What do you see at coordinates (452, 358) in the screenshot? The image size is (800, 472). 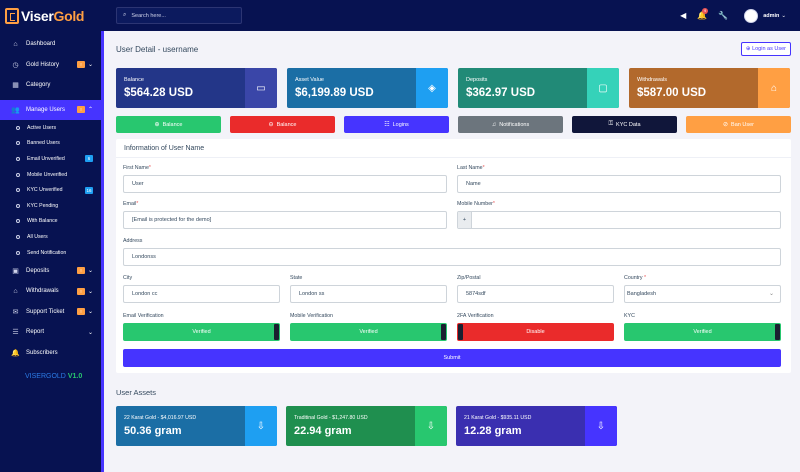 I see `submit-button: Submit` at bounding box center [452, 358].